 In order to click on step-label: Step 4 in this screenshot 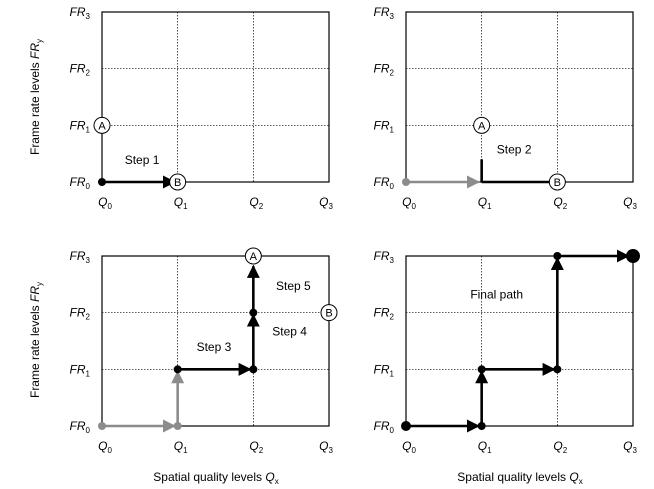, I will do `click(289, 331)`.